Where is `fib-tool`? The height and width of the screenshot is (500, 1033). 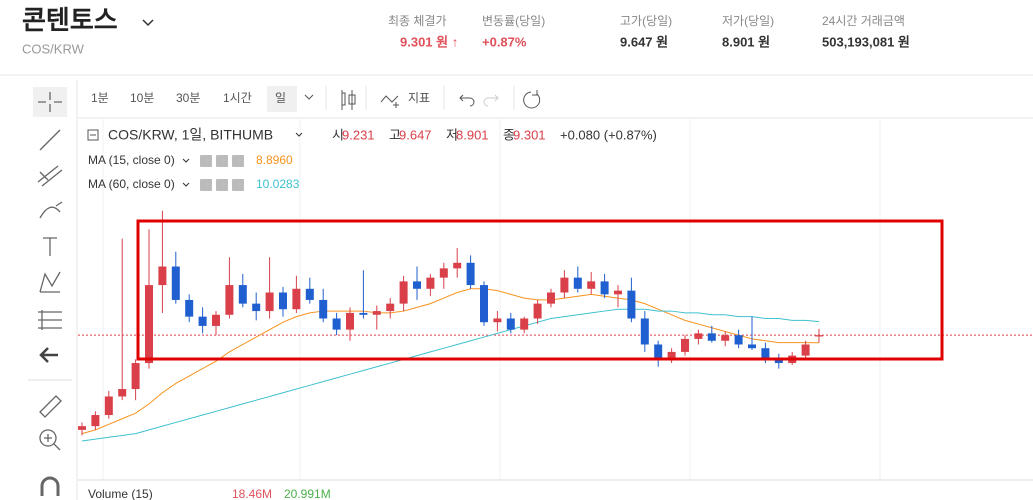 fib-tool is located at coordinates (50, 320).